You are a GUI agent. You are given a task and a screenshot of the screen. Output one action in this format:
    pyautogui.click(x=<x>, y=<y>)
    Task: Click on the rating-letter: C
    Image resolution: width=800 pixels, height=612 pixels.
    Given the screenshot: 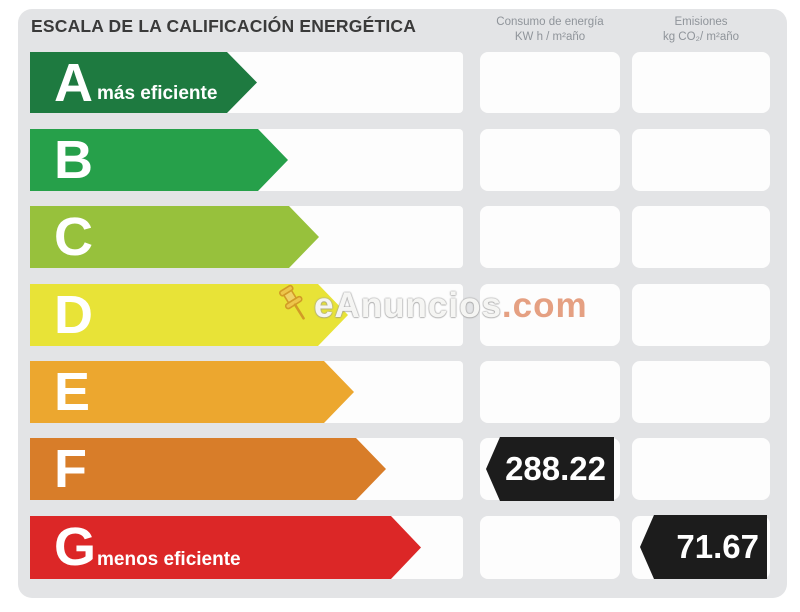 What is the action you would take?
    pyautogui.click(x=73, y=237)
    